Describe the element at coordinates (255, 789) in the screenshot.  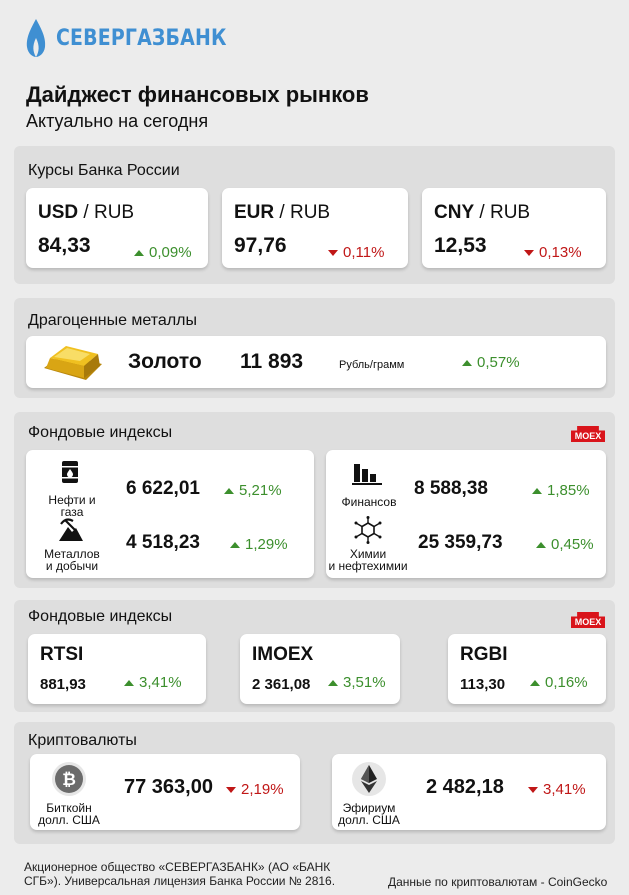
I see `crypto-change: 2,19%` at that location.